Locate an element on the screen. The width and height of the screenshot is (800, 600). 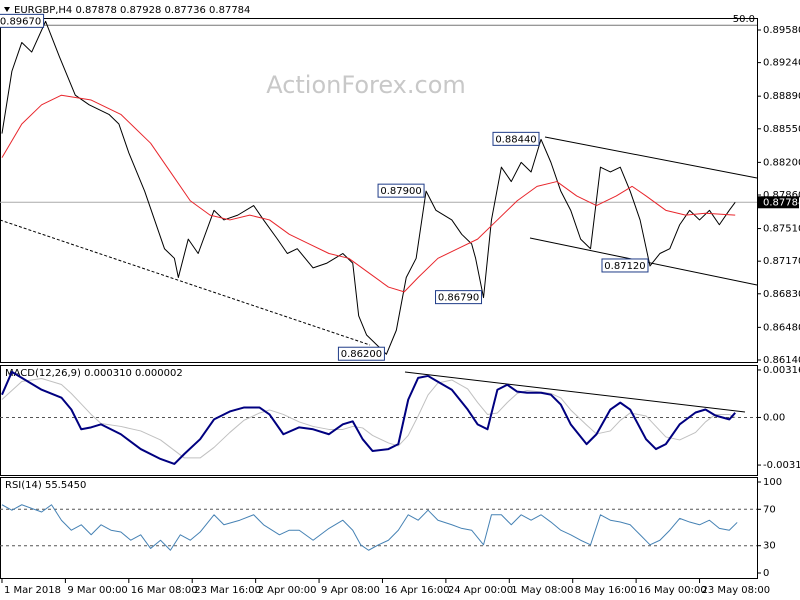
y-tick-label: 0.86140 is located at coordinates (781, 360).